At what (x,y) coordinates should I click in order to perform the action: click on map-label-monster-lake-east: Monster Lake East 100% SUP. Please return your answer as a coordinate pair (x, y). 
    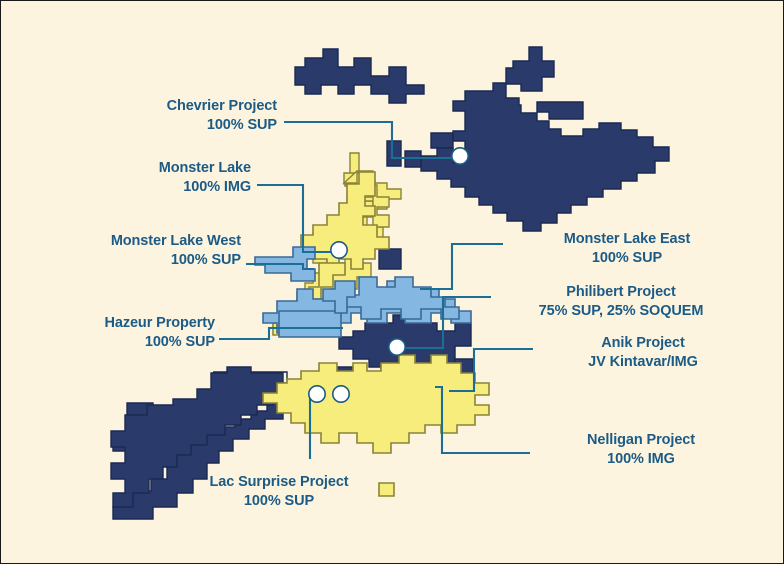
    Looking at the image, I should click on (627, 249).